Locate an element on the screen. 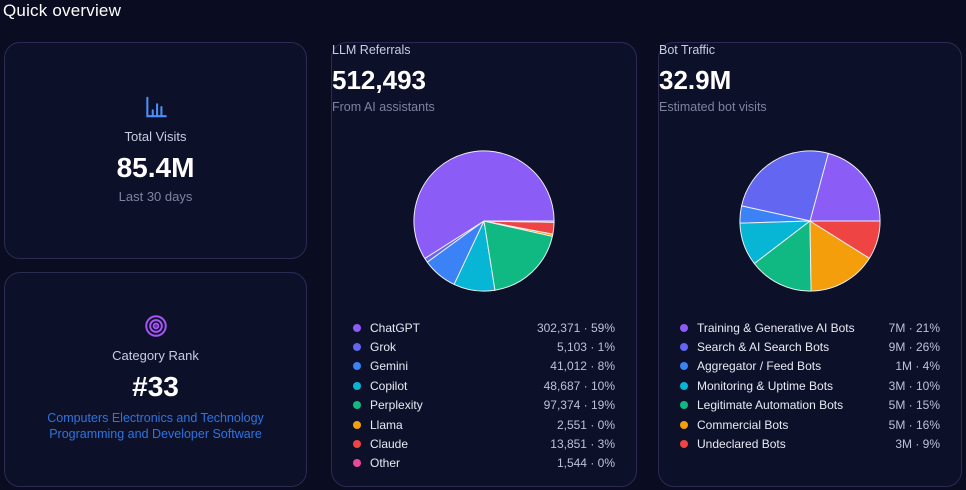 The image size is (966, 490). total-visits-value: 85.4M is located at coordinates (155, 167).